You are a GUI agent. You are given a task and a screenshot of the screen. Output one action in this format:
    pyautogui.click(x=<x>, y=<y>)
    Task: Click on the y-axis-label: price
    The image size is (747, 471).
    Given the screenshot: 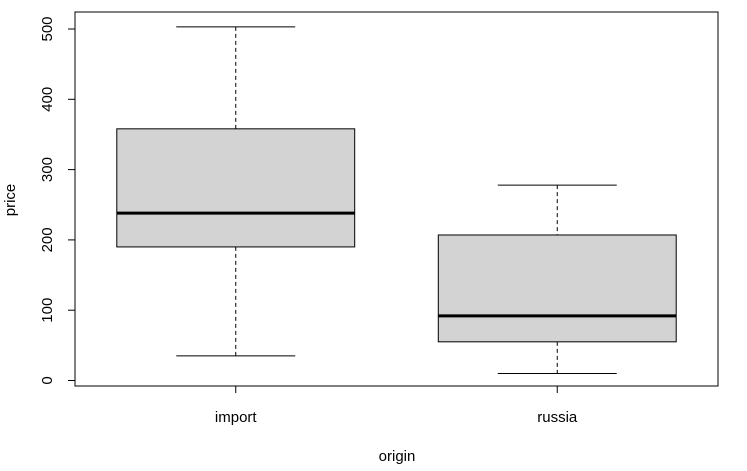 What is the action you would take?
    pyautogui.click(x=10, y=200)
    